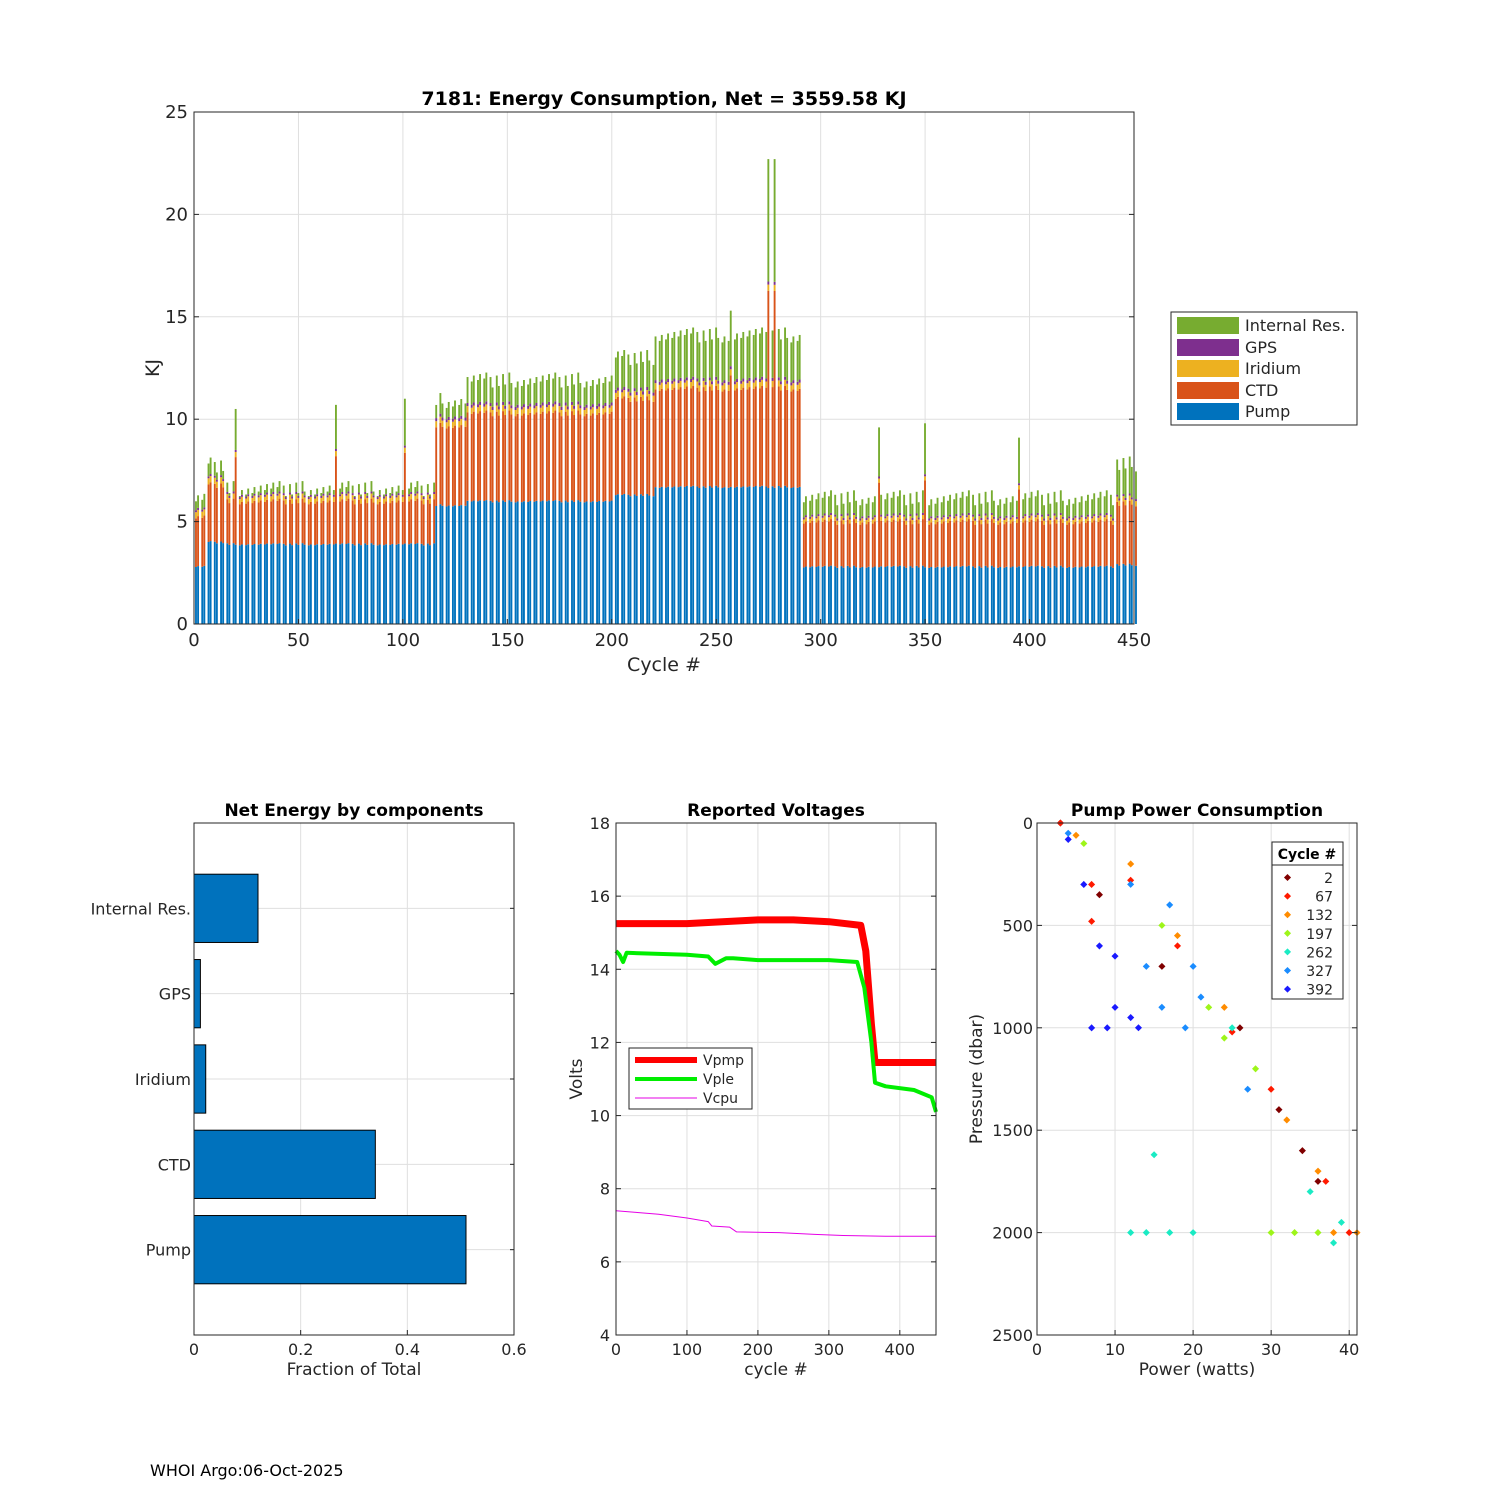 This screenshot has width=1500, height=1500. Describe the element at coordinates (163, 1079) in the screenshot. I see `components-y-tick-label: Iridium` at that location.